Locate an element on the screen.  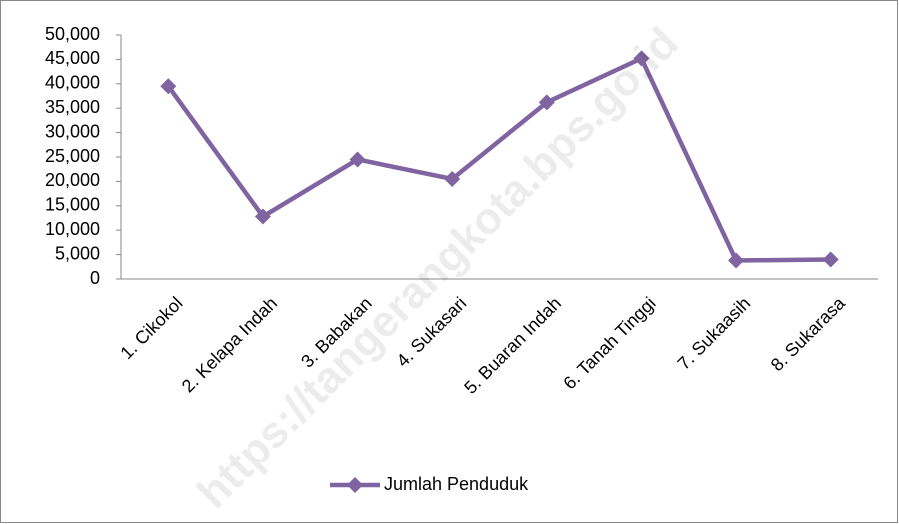
y-tick-label: 25,000 is located at coordinates (72, 156).